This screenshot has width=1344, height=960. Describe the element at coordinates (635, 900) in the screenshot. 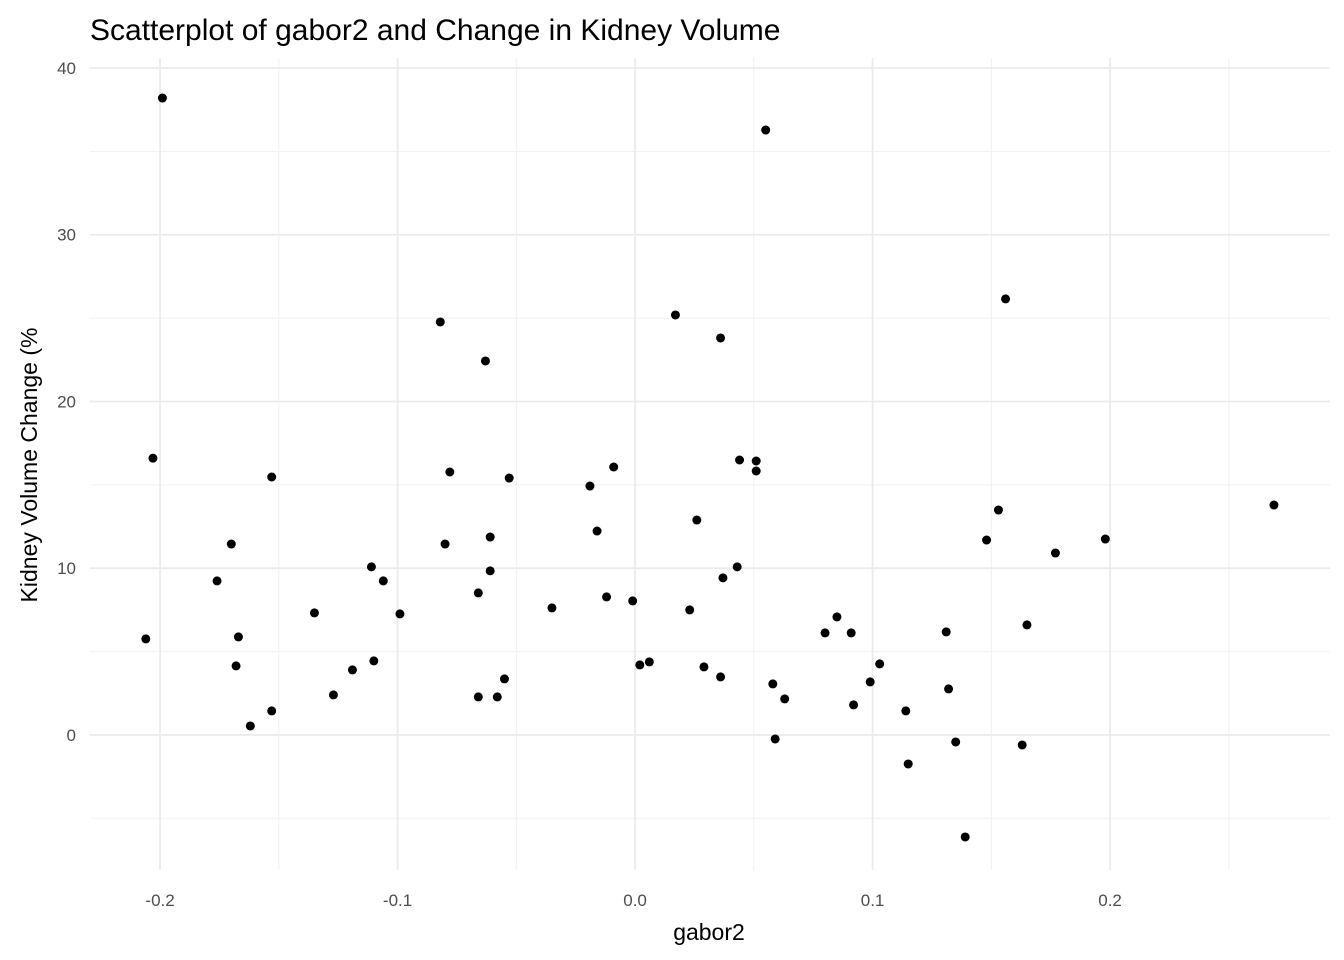

I see `x-tick-label: 0.0` at that location.